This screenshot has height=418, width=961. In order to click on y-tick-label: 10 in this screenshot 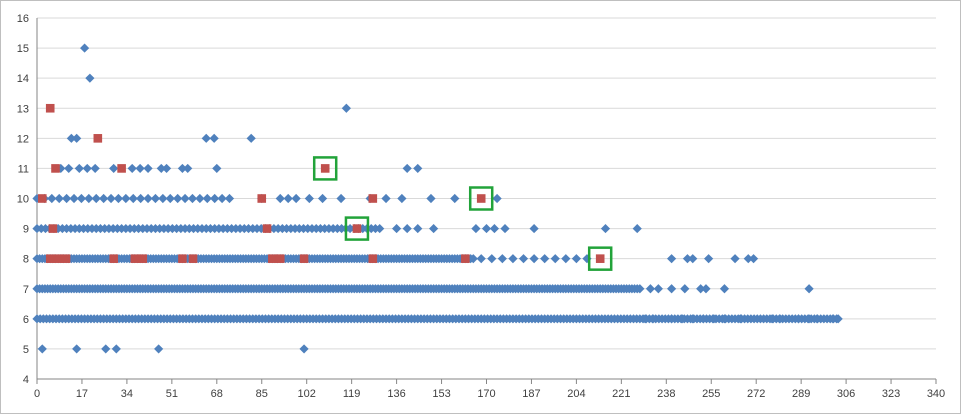, I will do `click(23, 200)`.